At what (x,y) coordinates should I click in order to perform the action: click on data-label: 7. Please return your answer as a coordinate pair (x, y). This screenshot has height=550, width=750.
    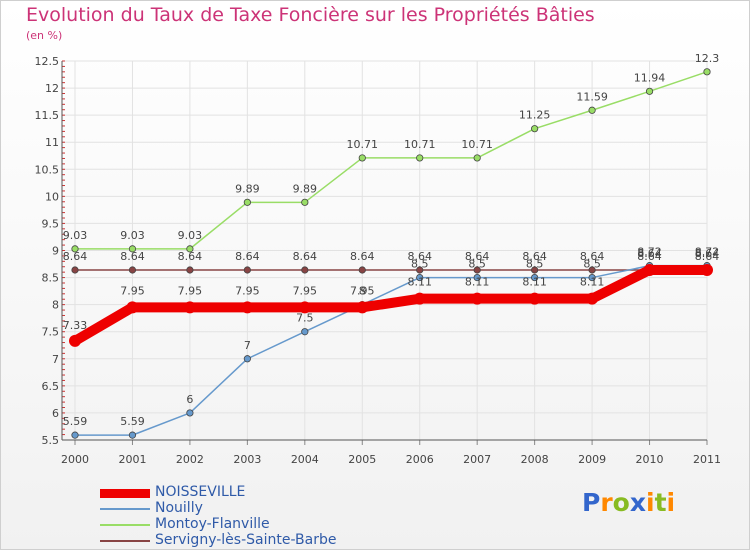
    Looking at the image, I should click on (247, 345).